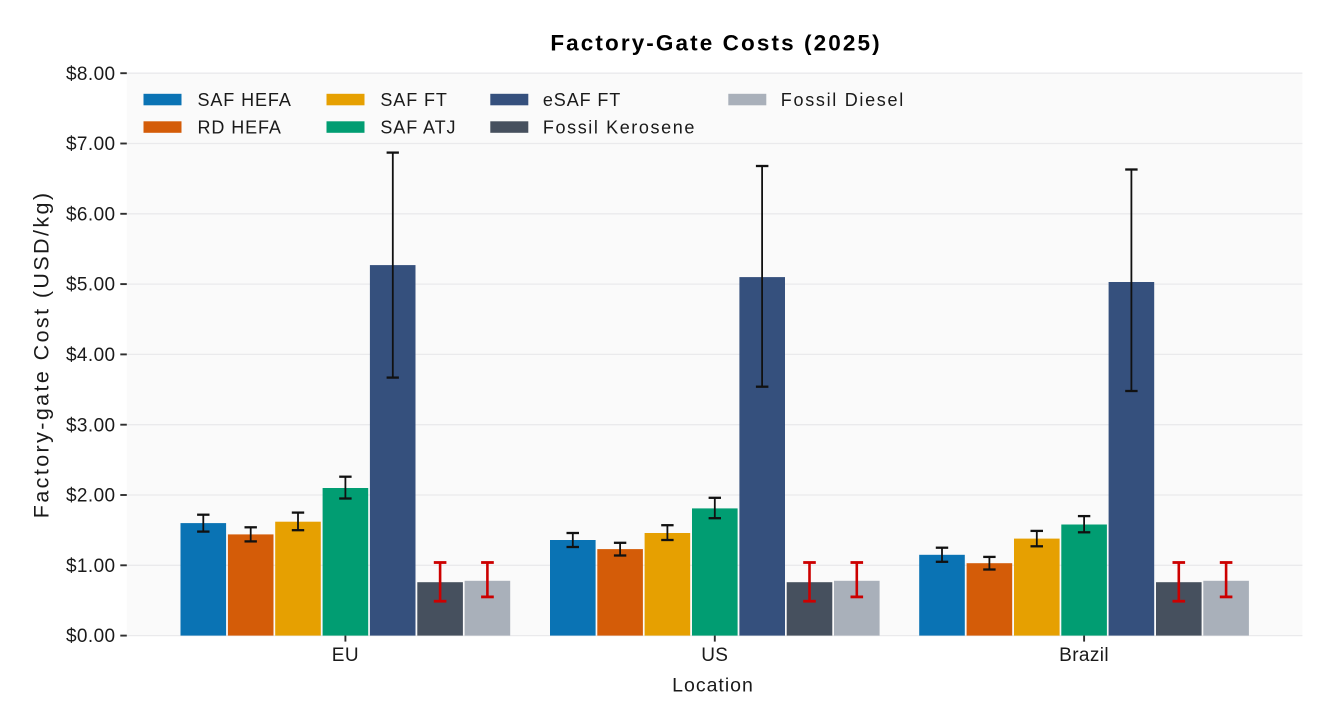  Describe the element at coordinates (413, 100) in the screenshot. I see `svg-text: SAF FT` at that location.